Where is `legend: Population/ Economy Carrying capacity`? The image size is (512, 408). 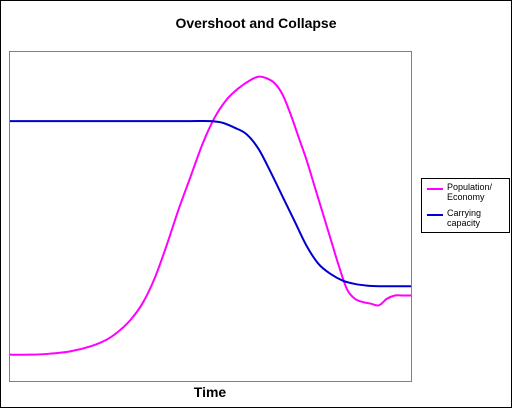
legend: Population/ Economy Carrying capacity is located at coordinates (465, 205).